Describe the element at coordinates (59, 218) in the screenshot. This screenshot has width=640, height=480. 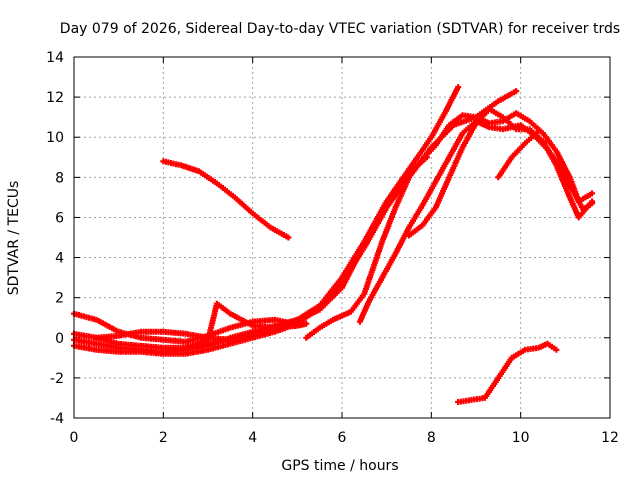
I see `y-tick-label: 6` at that location.